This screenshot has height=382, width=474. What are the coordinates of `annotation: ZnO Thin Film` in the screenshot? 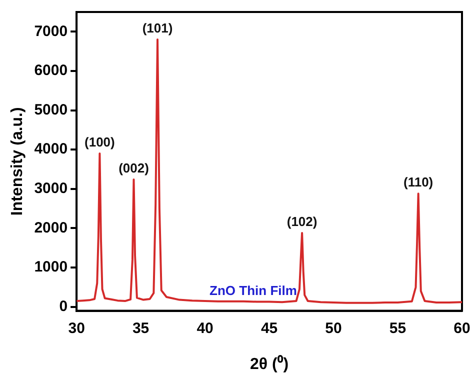 It's located at (253, 290).